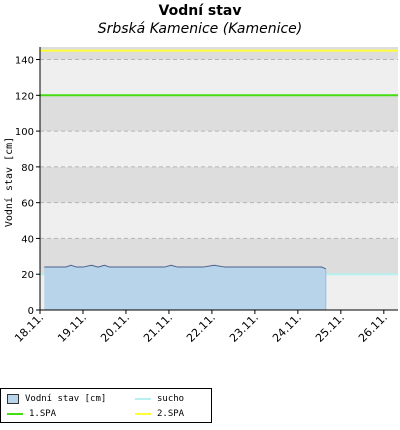  Describe the element at coordinates (330, 328) in the screenshot. I see `x-tick-label: 25.11.` at that location.